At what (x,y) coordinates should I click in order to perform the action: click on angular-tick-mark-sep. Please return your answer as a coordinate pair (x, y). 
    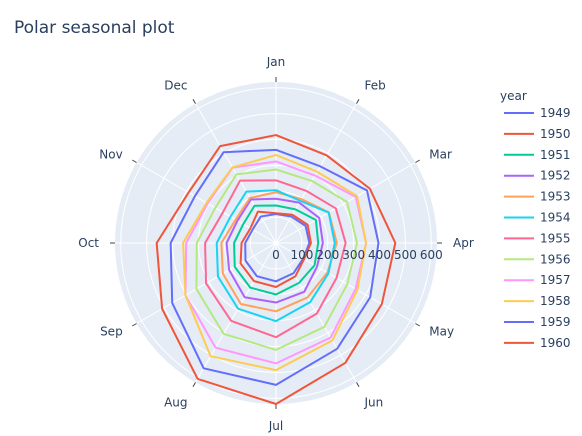
    Looking at the image, I should click on (134, 325).